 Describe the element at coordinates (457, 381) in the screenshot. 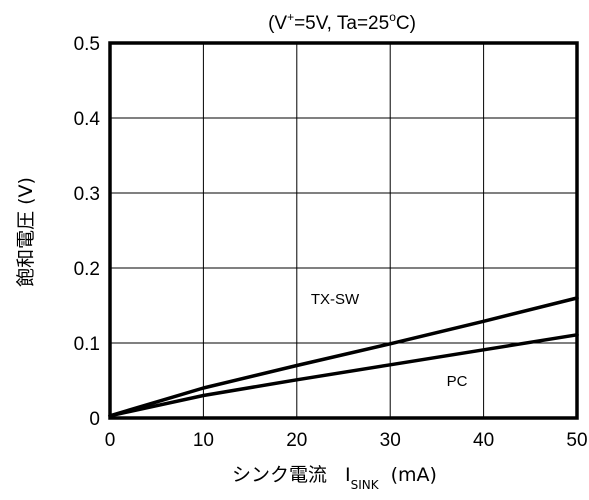

I see `series-label-pc: PC` at that location.